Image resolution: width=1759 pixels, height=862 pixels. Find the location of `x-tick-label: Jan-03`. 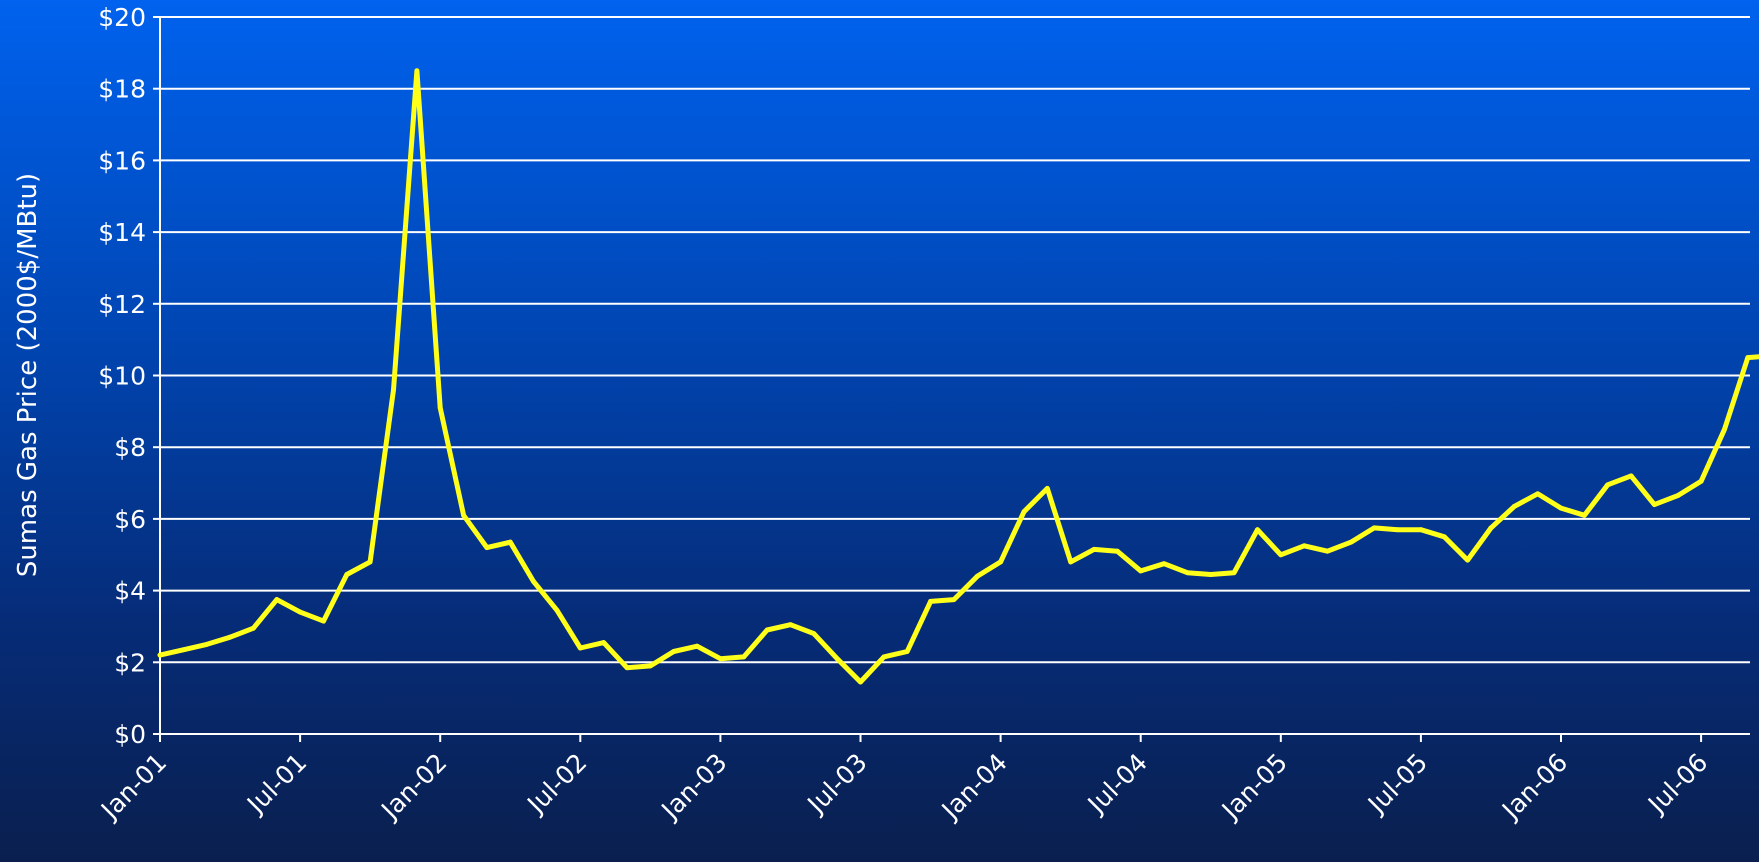

x-tick-label: Jan-03 is located at coordinates (694, 787).